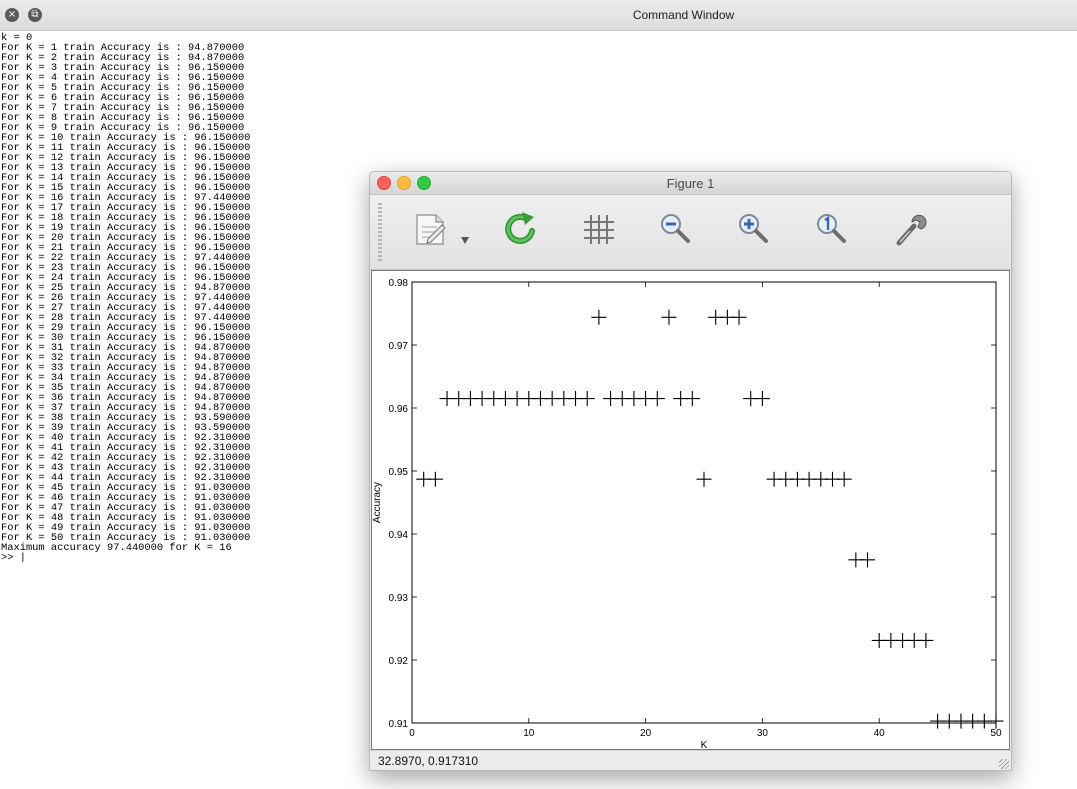 Image resolution: width=1077 pixels, height=789 pixels. Describe the element at coordinates (399, 409) in the screenshot. I see `y-tick-label: 0.96` at that location.